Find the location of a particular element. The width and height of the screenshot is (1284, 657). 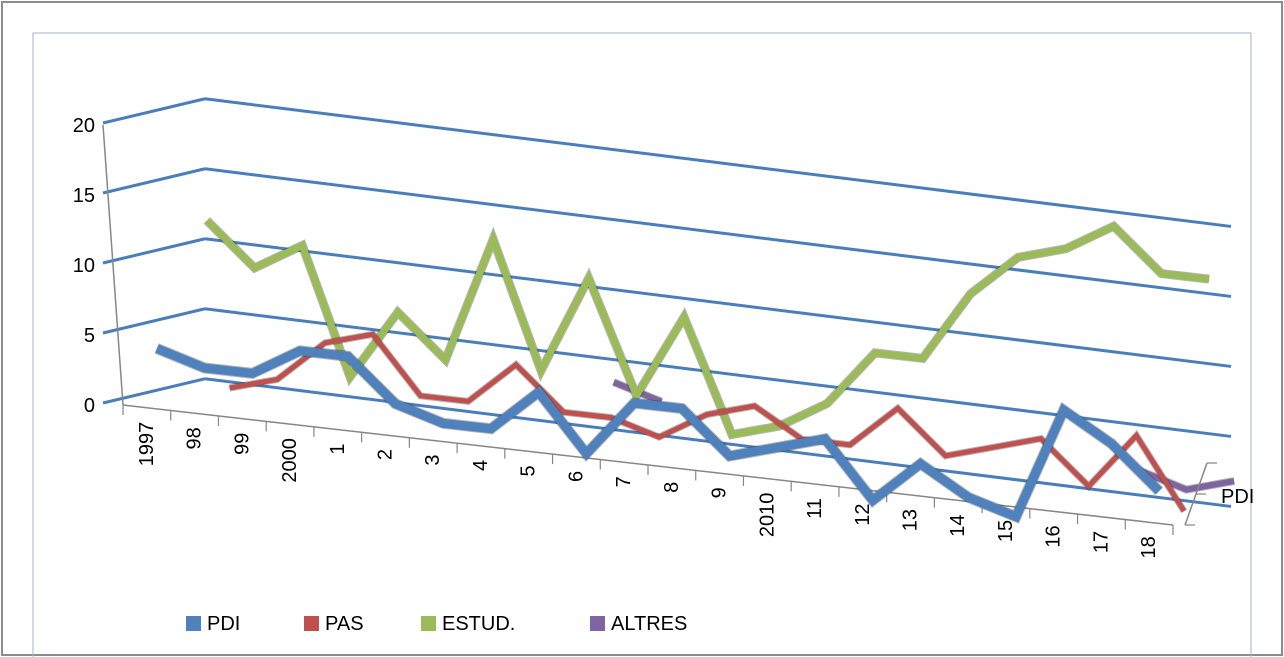

x-tick-label: 8 is located at coordinates (672, 487).